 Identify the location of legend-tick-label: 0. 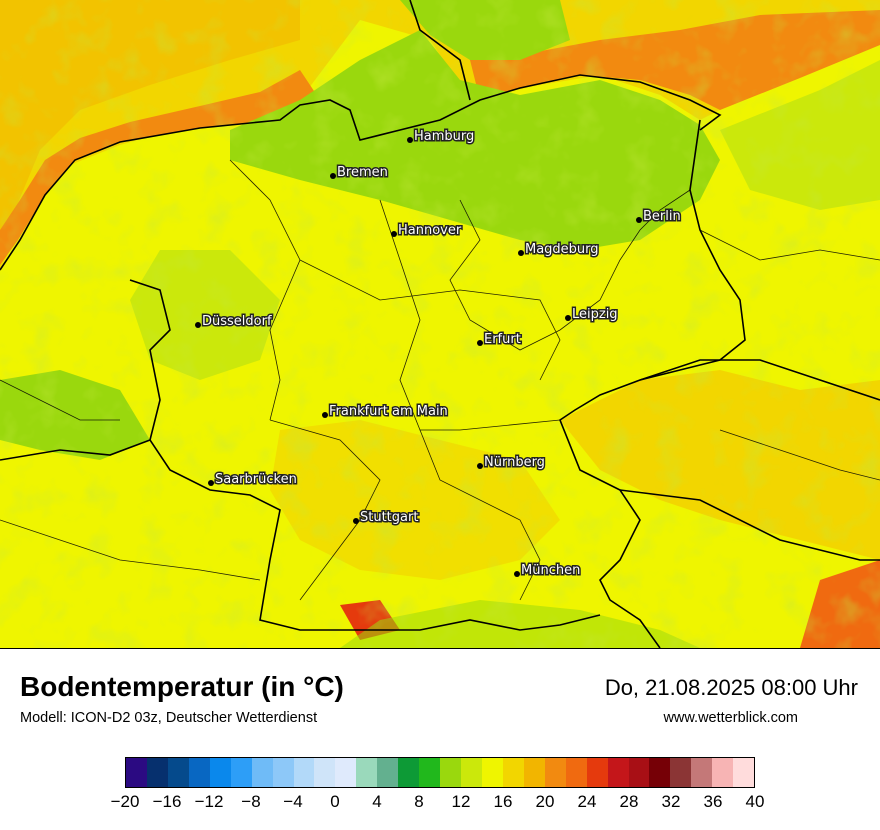
(335, 801).